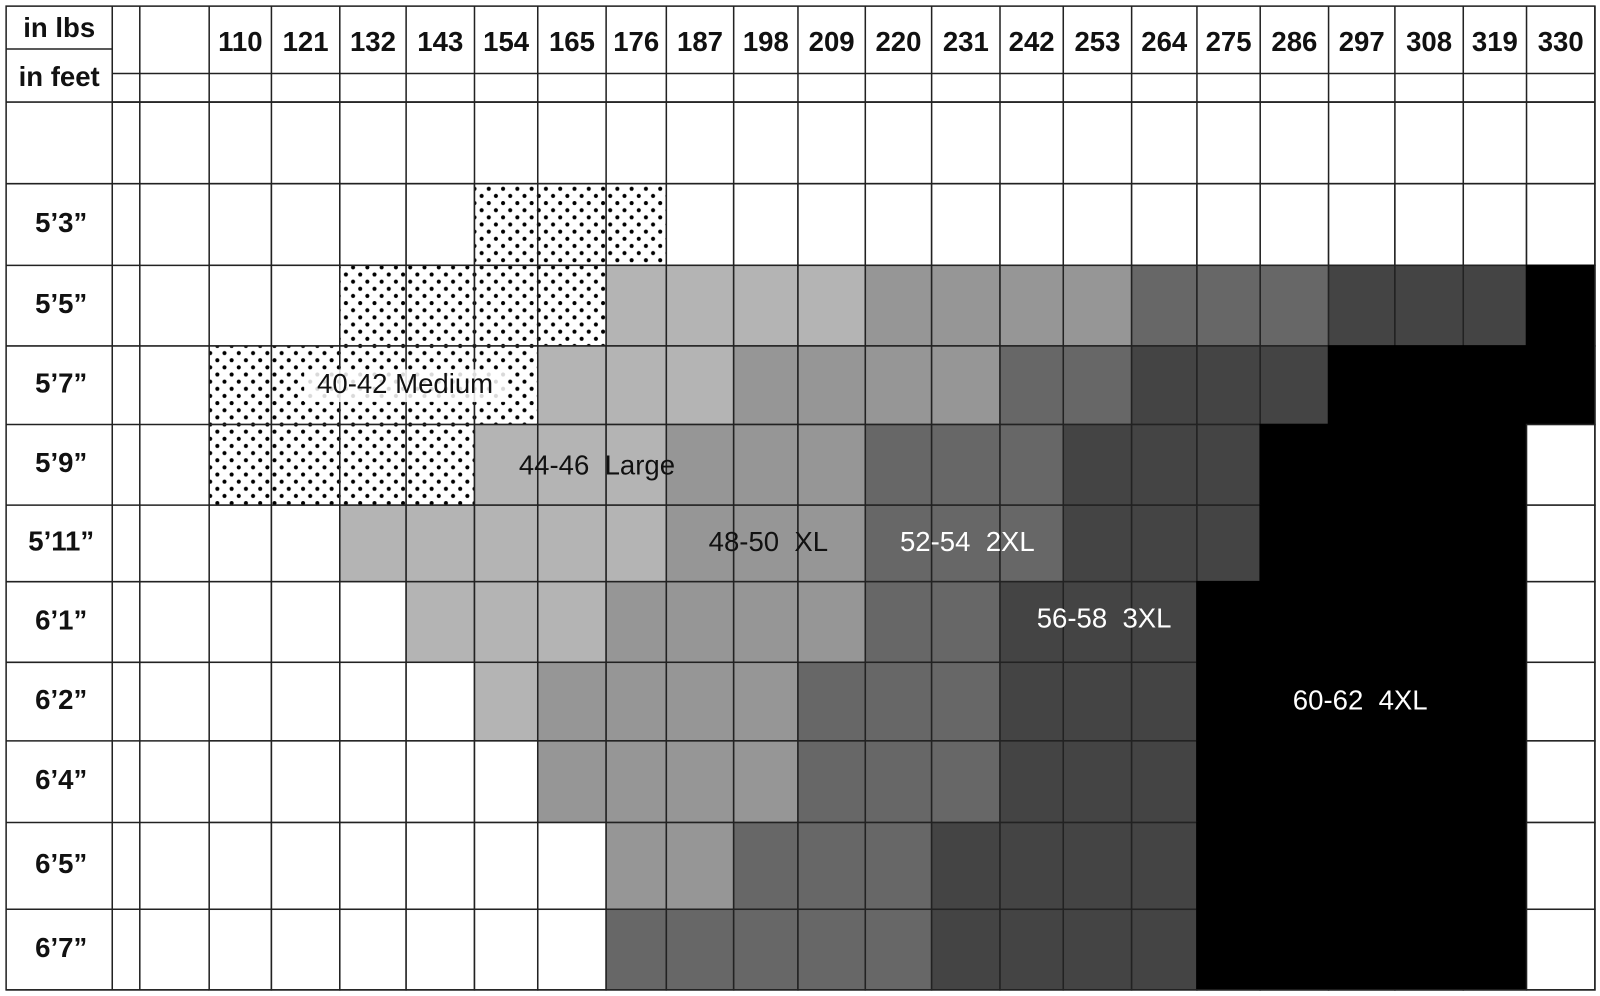 This screenshot has width=1600, height=996. Describe the element at coordinates (1097, 41) in the screenshot. I see `weight-value: 253` at that location.